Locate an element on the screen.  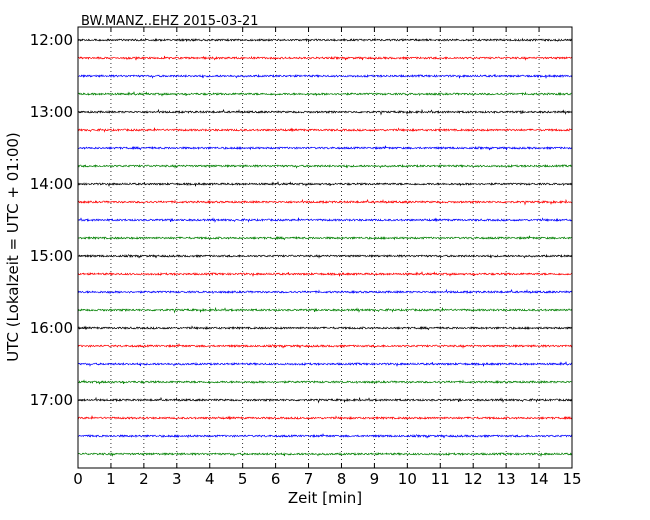
x-tick-label: 13 is located at coordinates (506, 479).